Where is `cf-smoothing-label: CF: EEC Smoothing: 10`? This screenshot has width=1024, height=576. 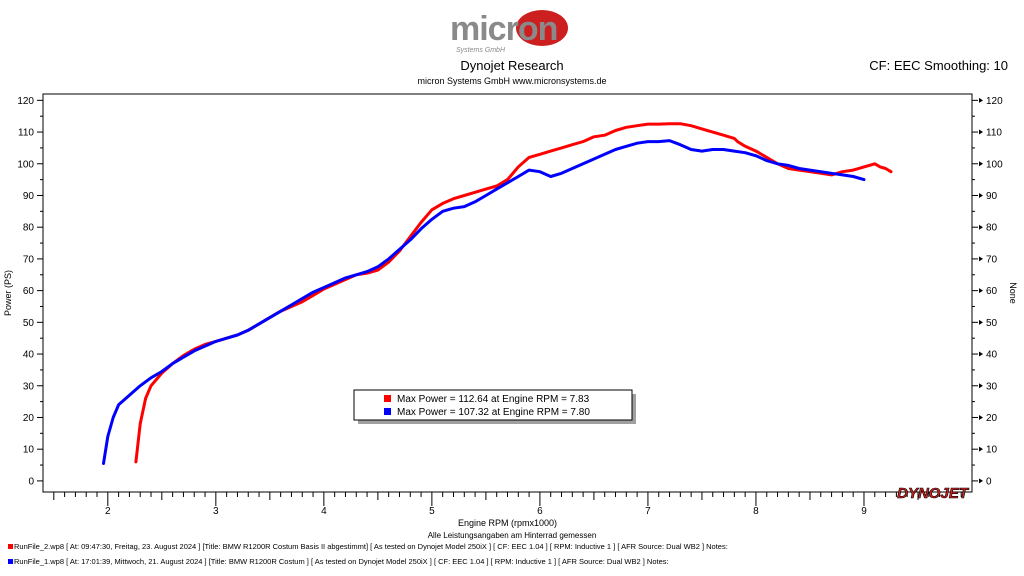 cf-smoothing-label: CF: EEC Smoothing: 10 is located at coordinates (938, 65).